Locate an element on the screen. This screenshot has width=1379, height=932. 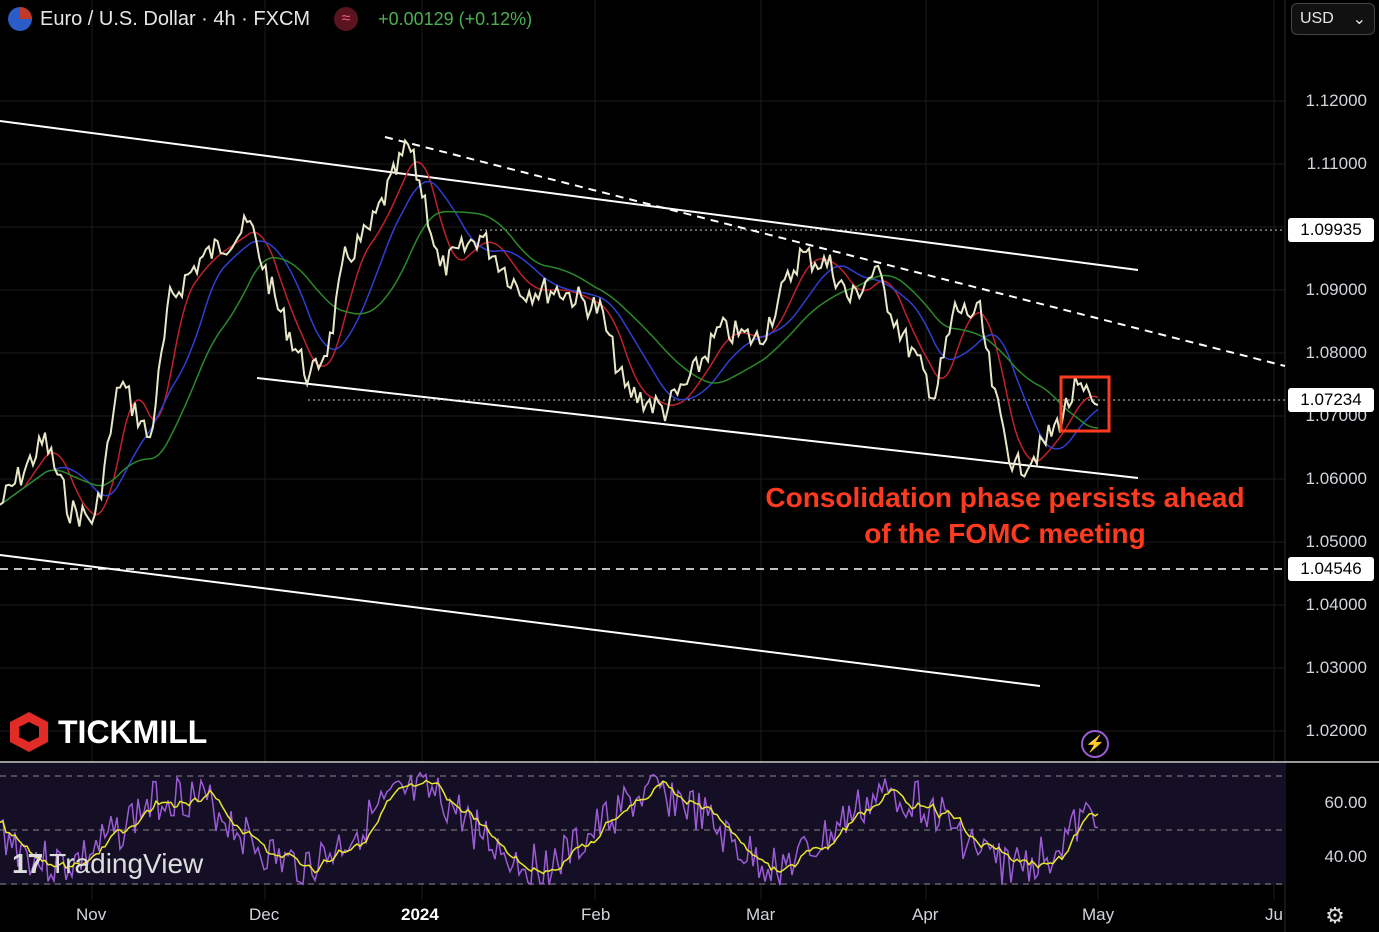
time-label: Ju is located at coordinates (1274, 914).